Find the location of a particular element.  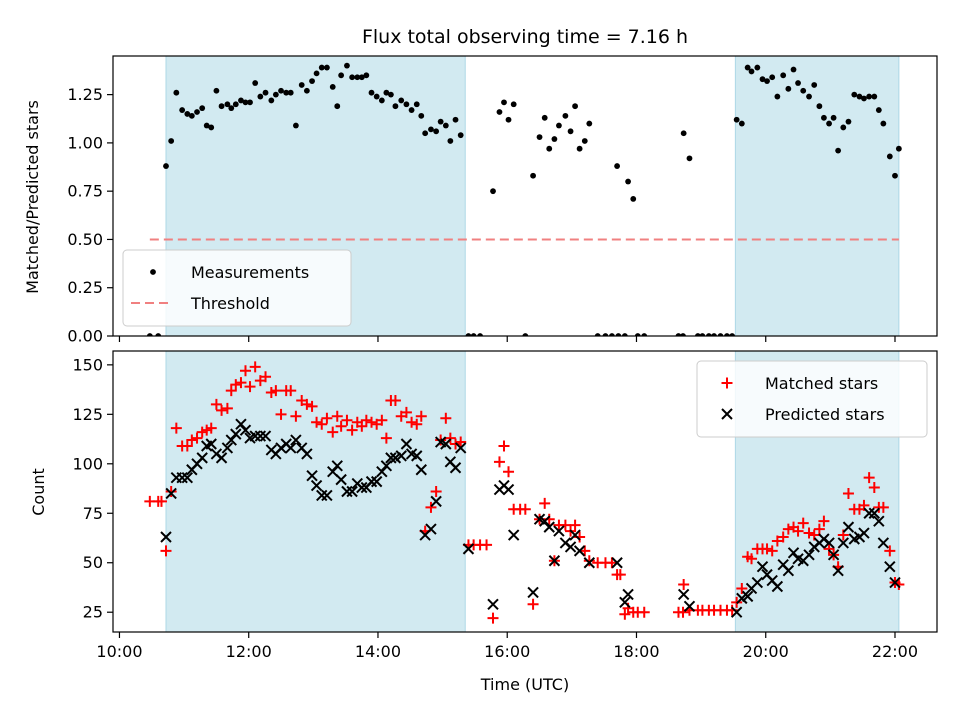

x-tick-label: 12:00 is located at coordinates (249, 651).